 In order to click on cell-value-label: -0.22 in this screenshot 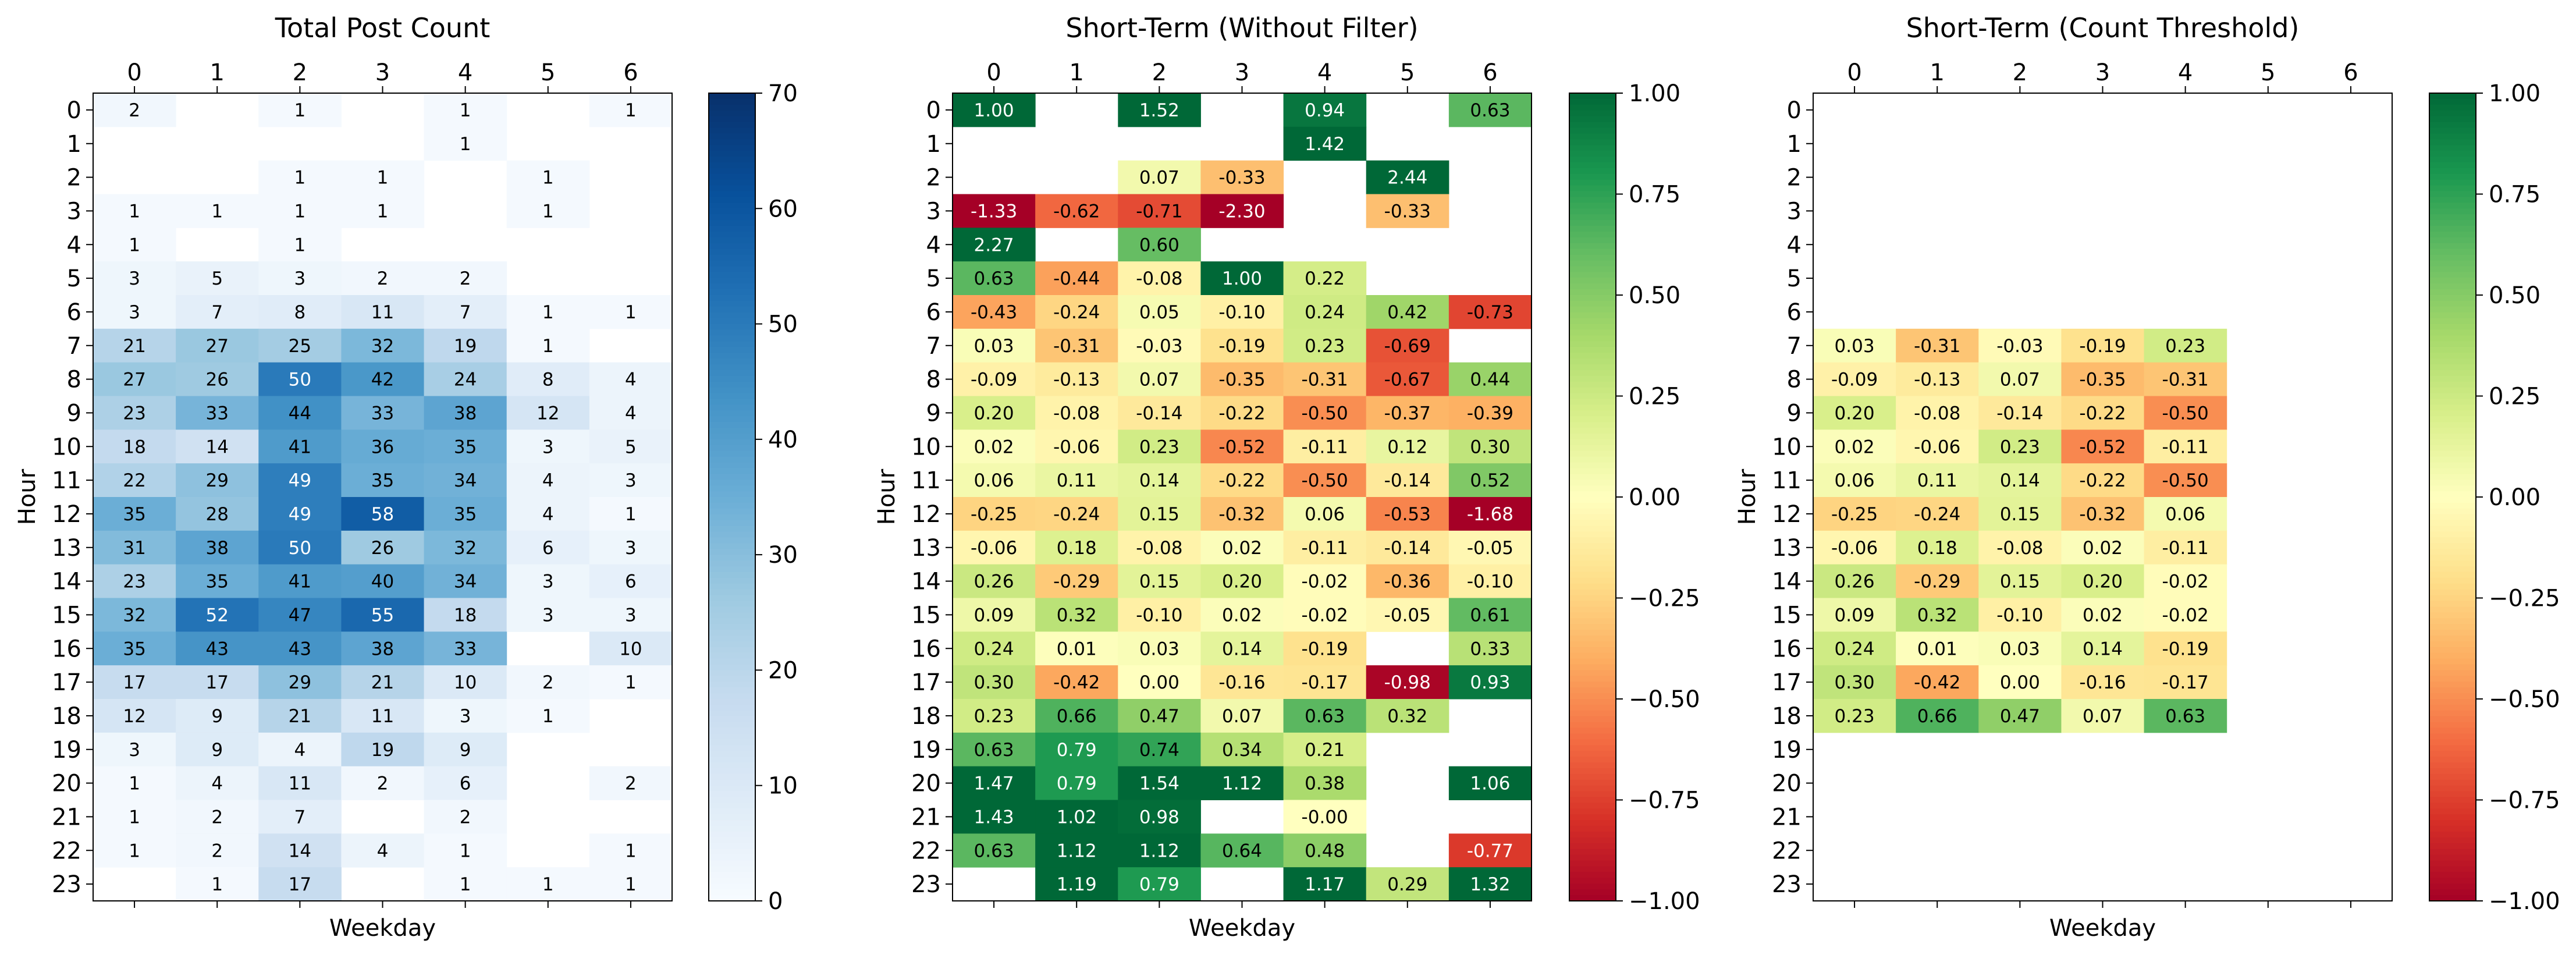, I will do `click(1241, 480)`.